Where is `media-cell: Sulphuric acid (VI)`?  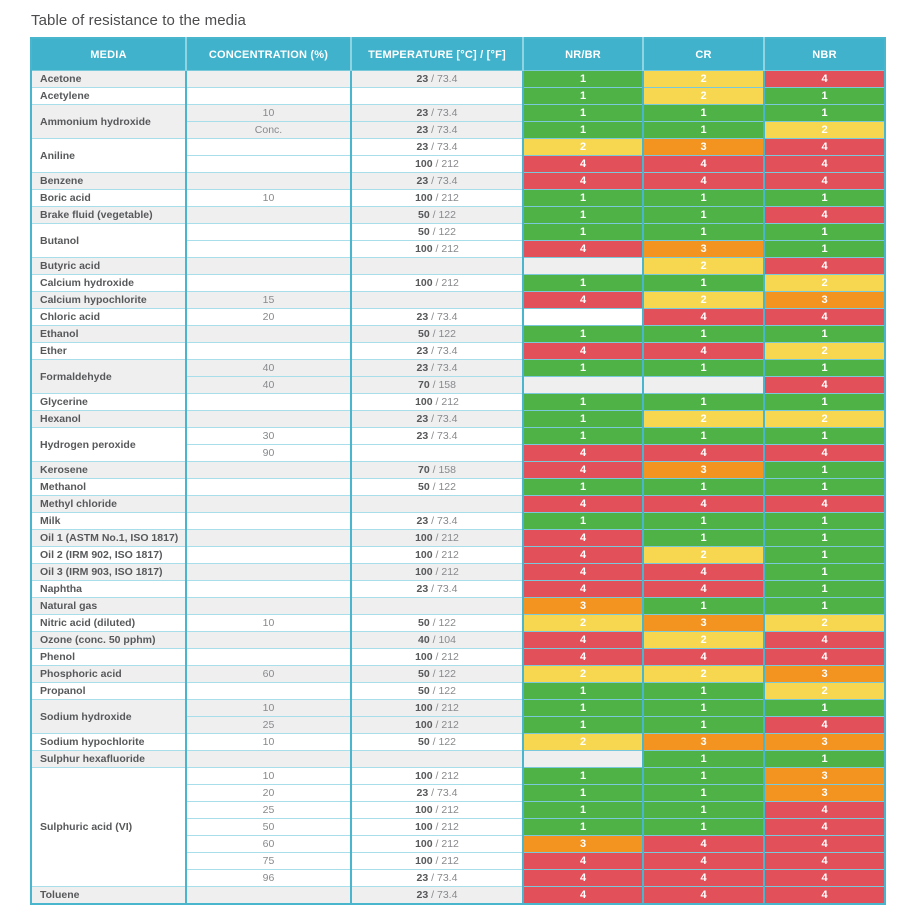
media-cell: Sulphuric acid (VI) is located at coordinates (109, 827).